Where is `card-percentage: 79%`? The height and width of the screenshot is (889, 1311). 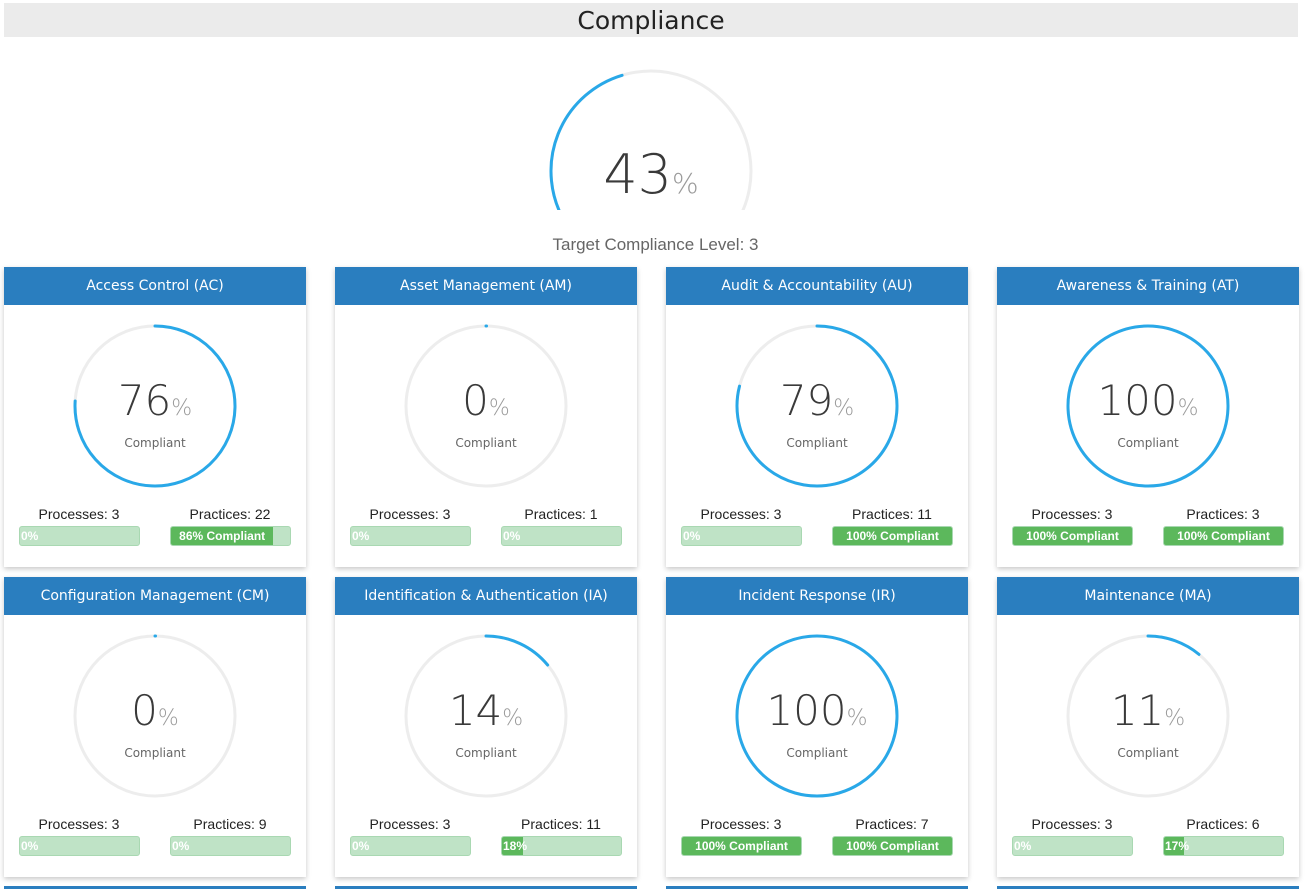 card-percentage: 79% is located at coordinates (817, 401).